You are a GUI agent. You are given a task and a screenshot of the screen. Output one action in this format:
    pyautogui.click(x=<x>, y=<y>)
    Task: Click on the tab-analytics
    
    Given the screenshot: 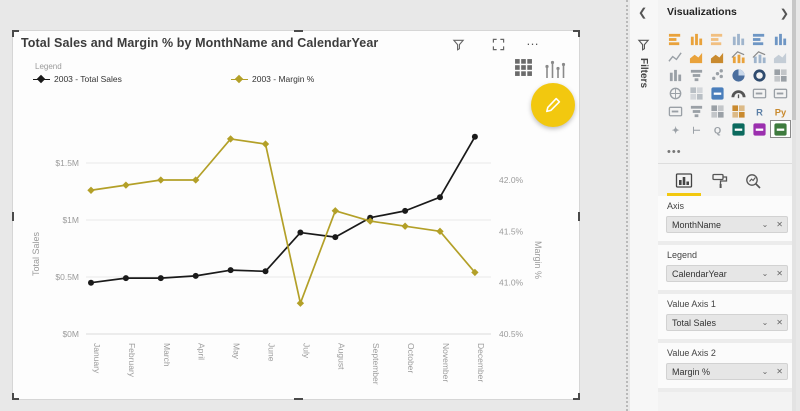 What is the action you would take?
    pyautogui.click(x=753, y=181)
    